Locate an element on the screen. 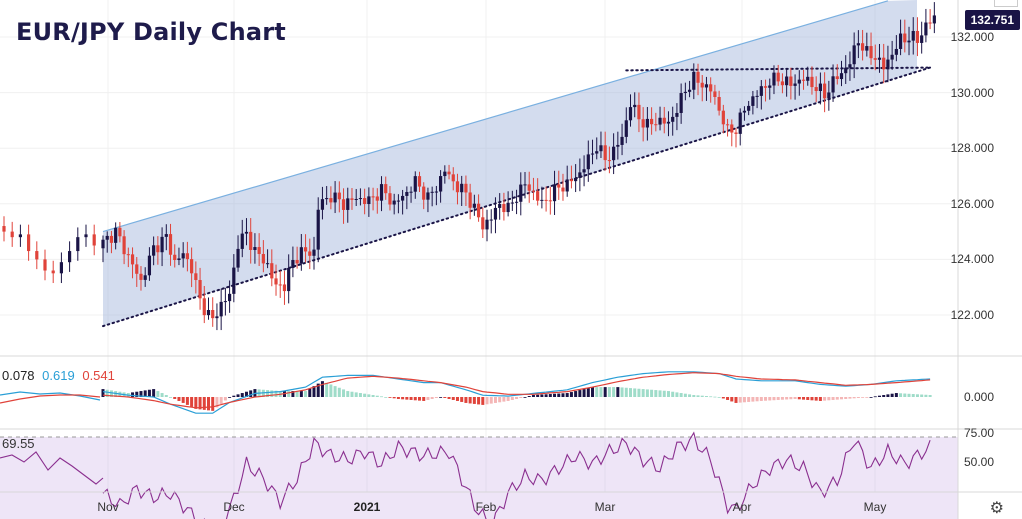 The width and height of the screenshot is (1022, 519). macd-signal-value: 0.541 is located at coordinates (98, 375).